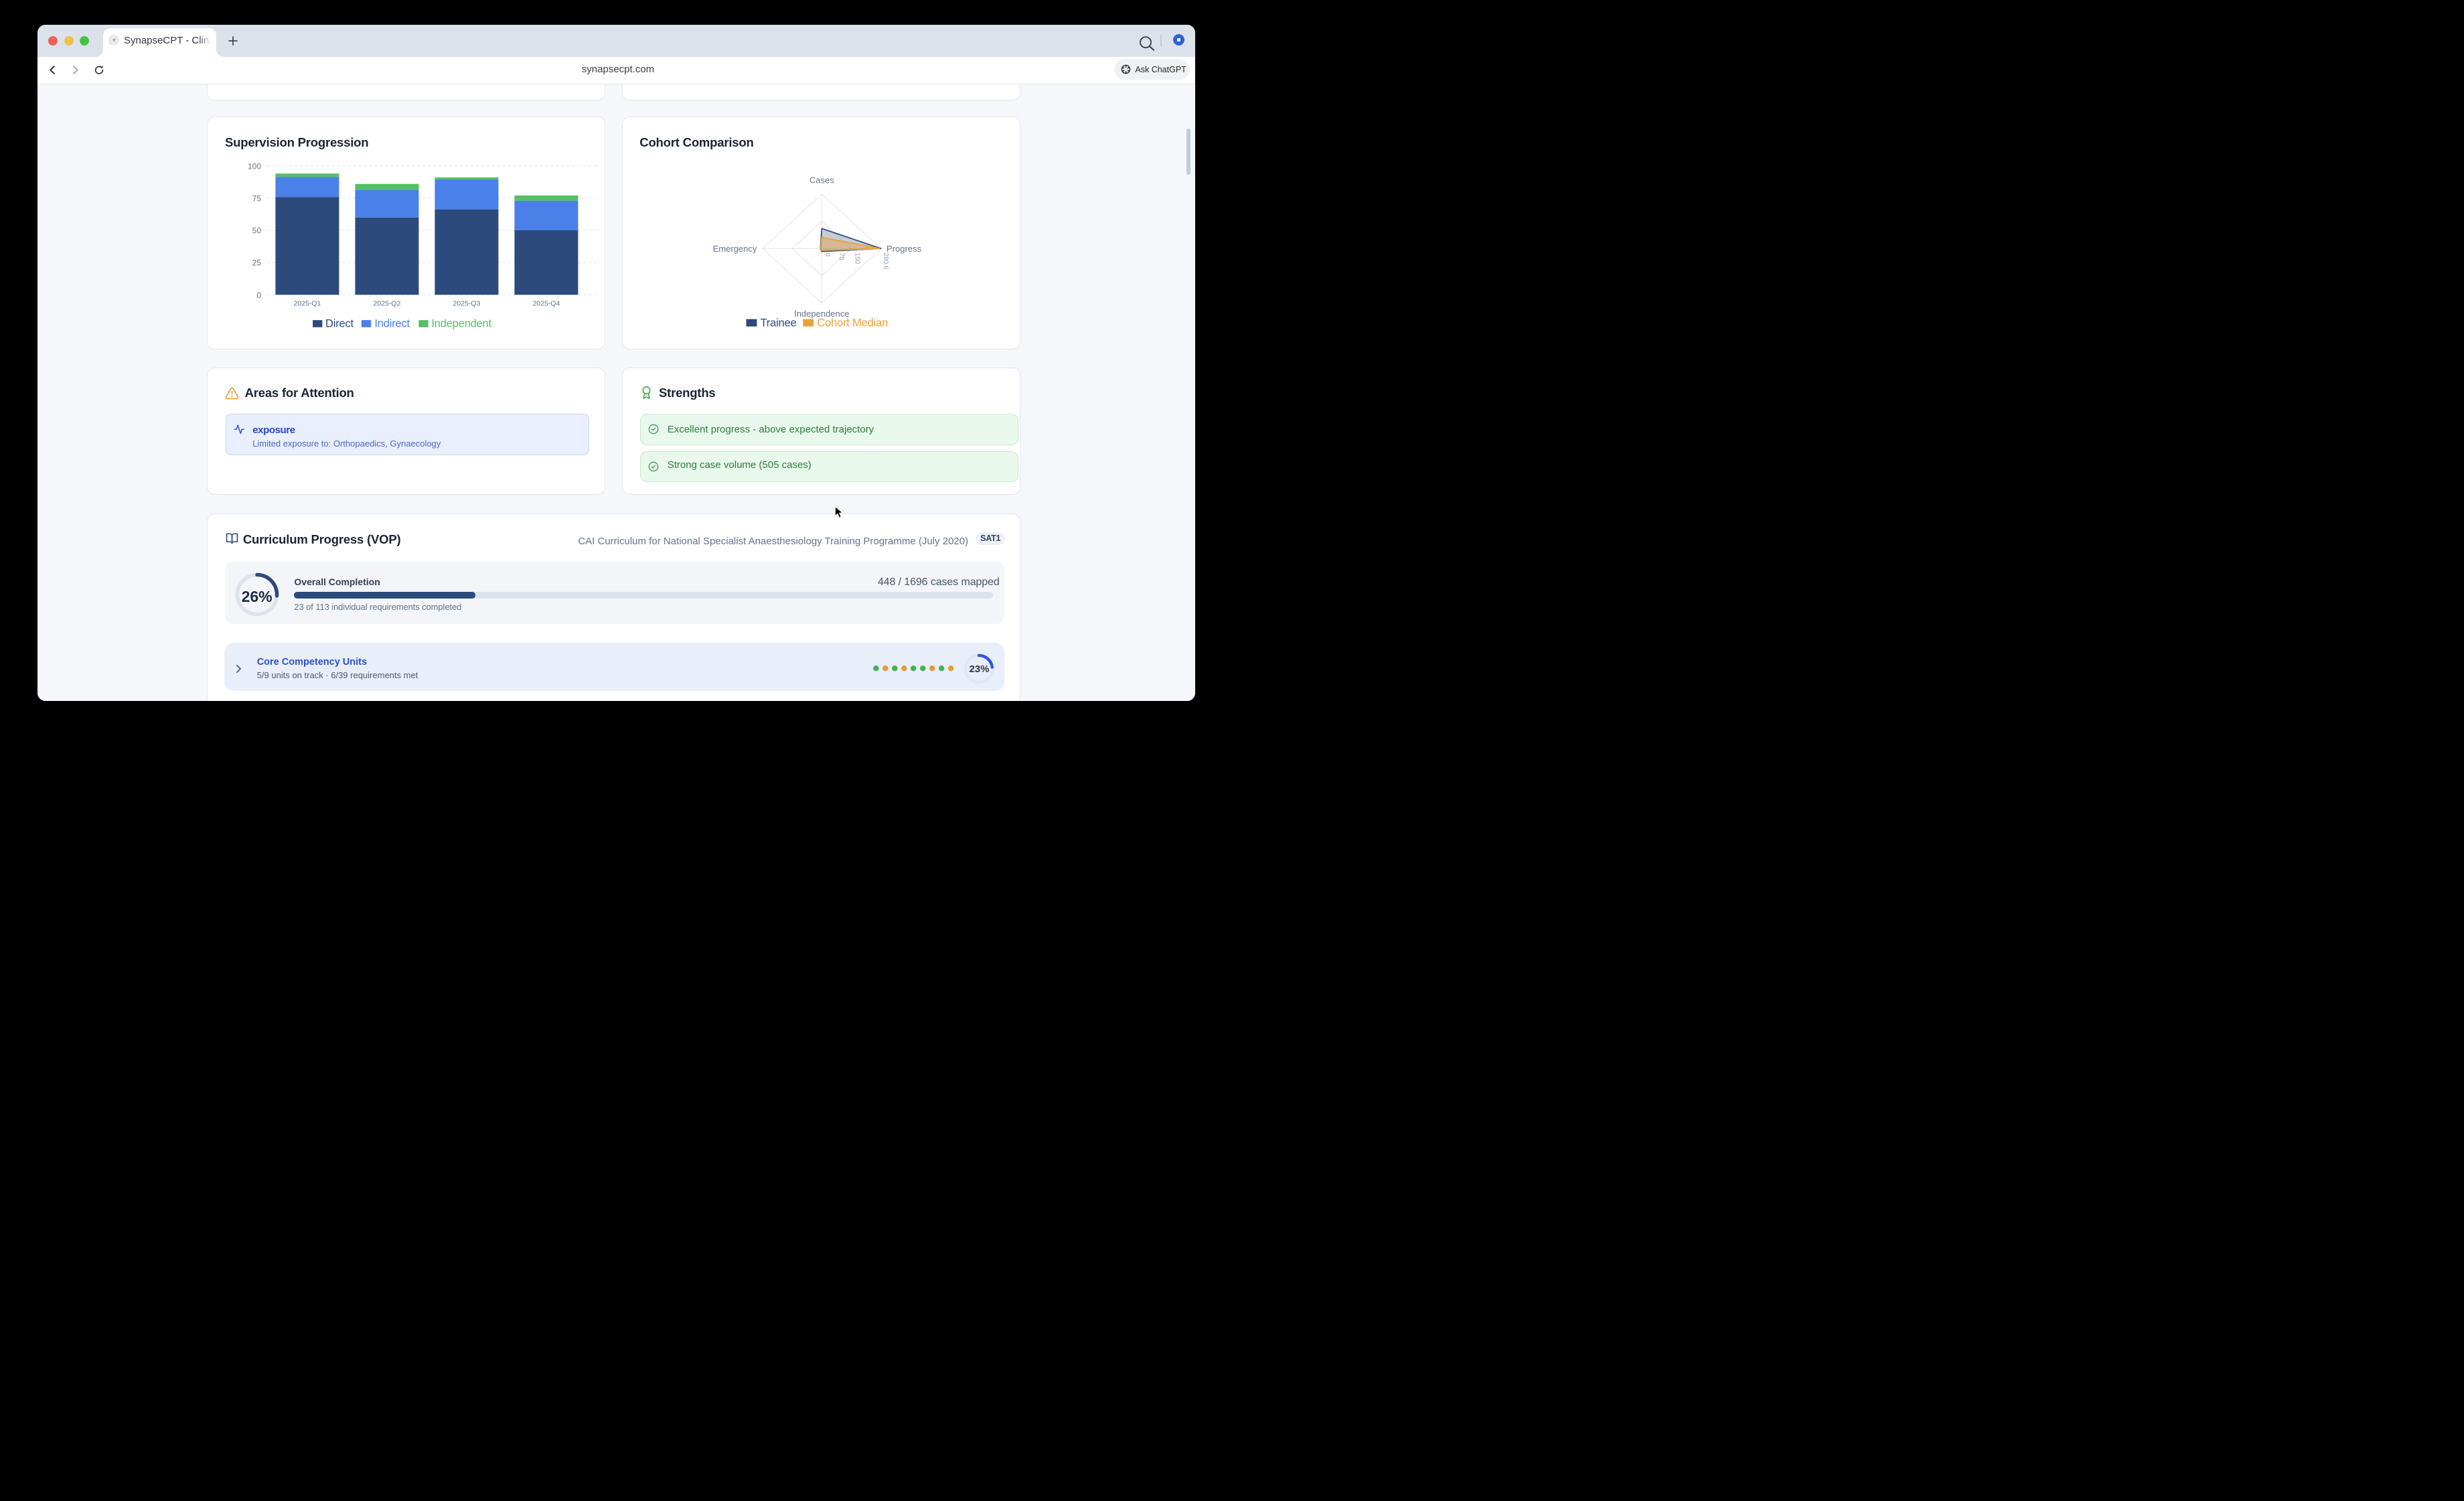 The image size is (2464, 1501). What do you see at coordinates (885, 261) in the screenshot?
I see `svg-text: 280.6` at bounding box center [885, 261].